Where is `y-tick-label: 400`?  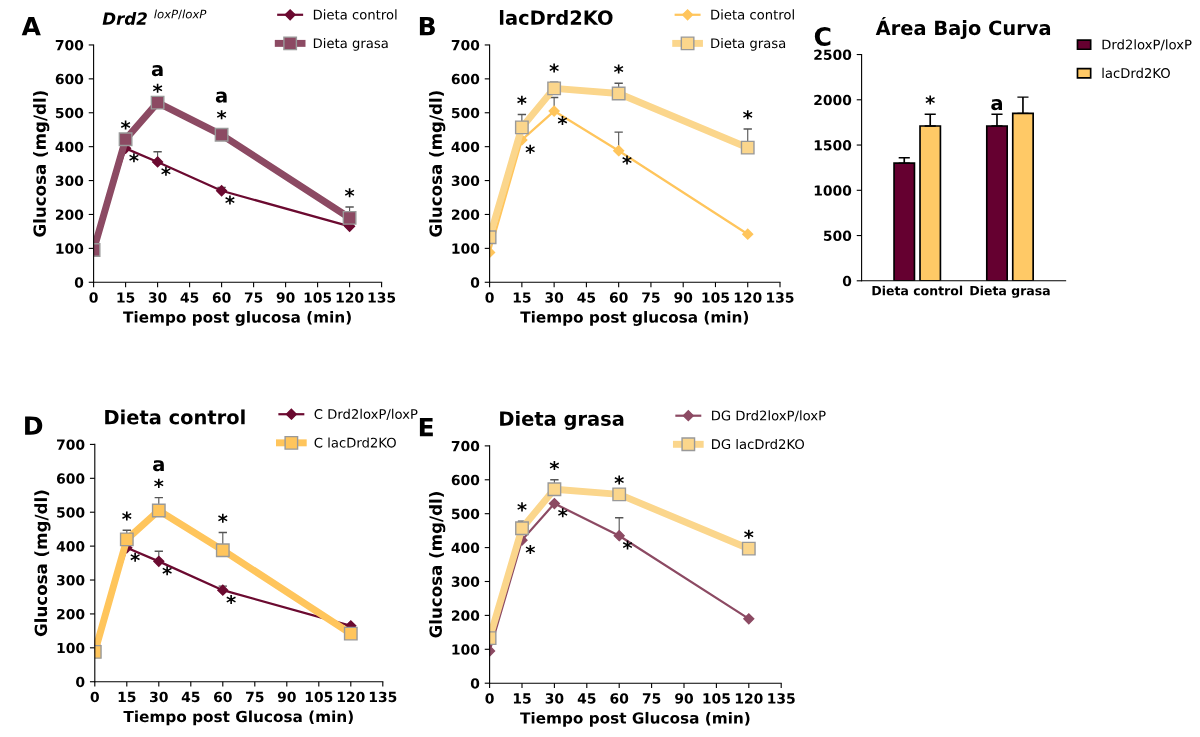 y-tick-label: 400 is located at coordinates (70, 546).